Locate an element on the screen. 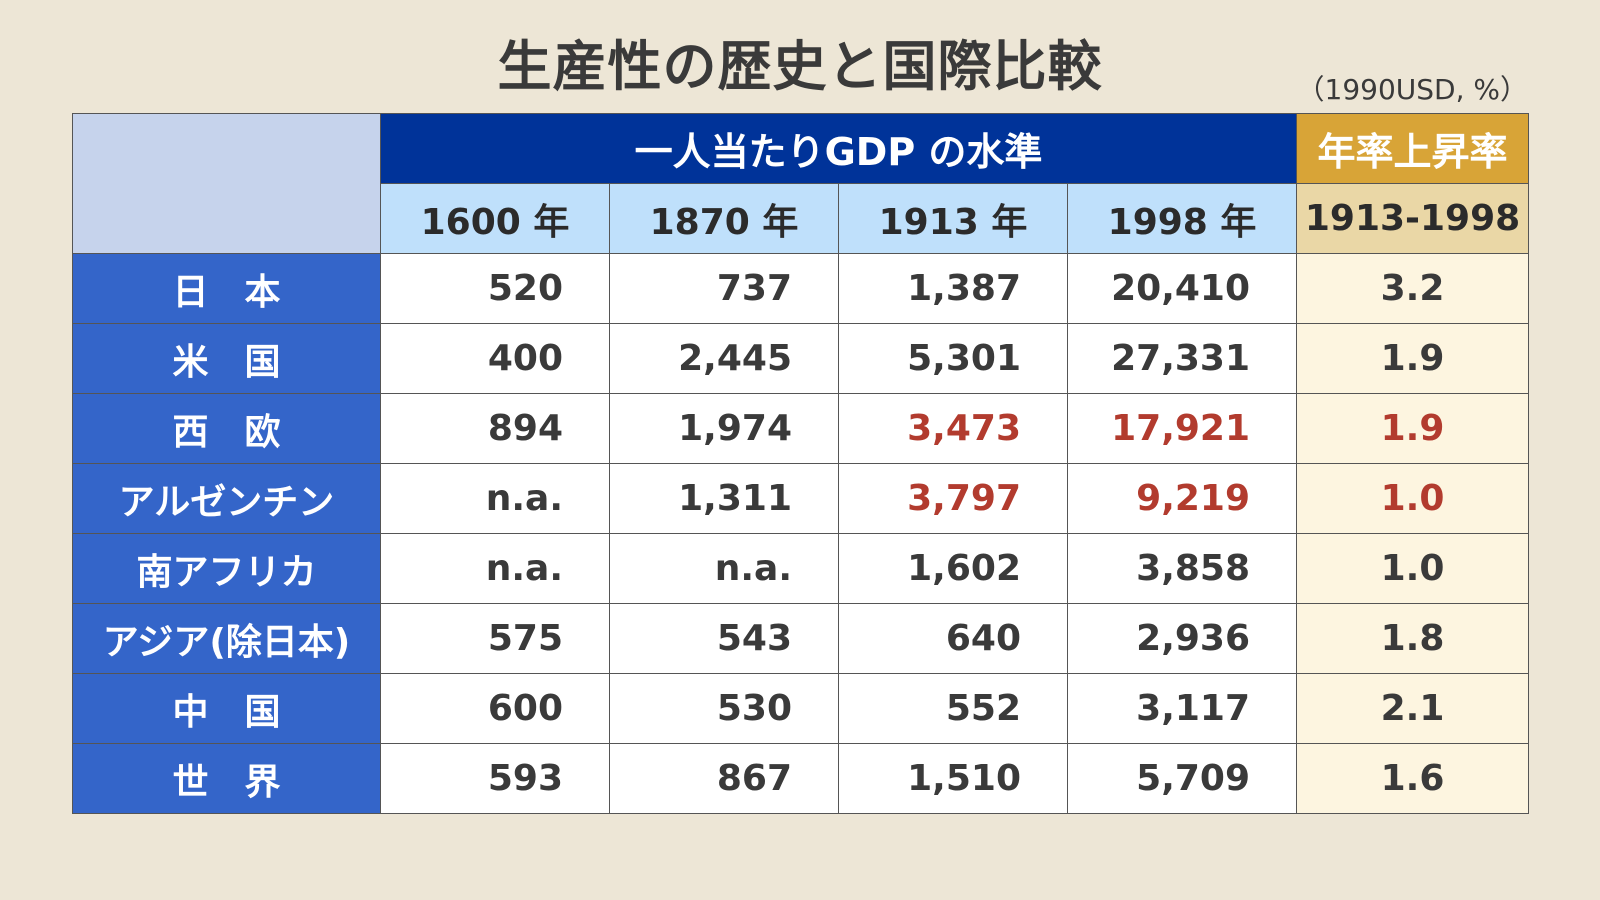 The image size is (1600, 900). cell-1998: 3,117 is located at coordinates (1182, 708).